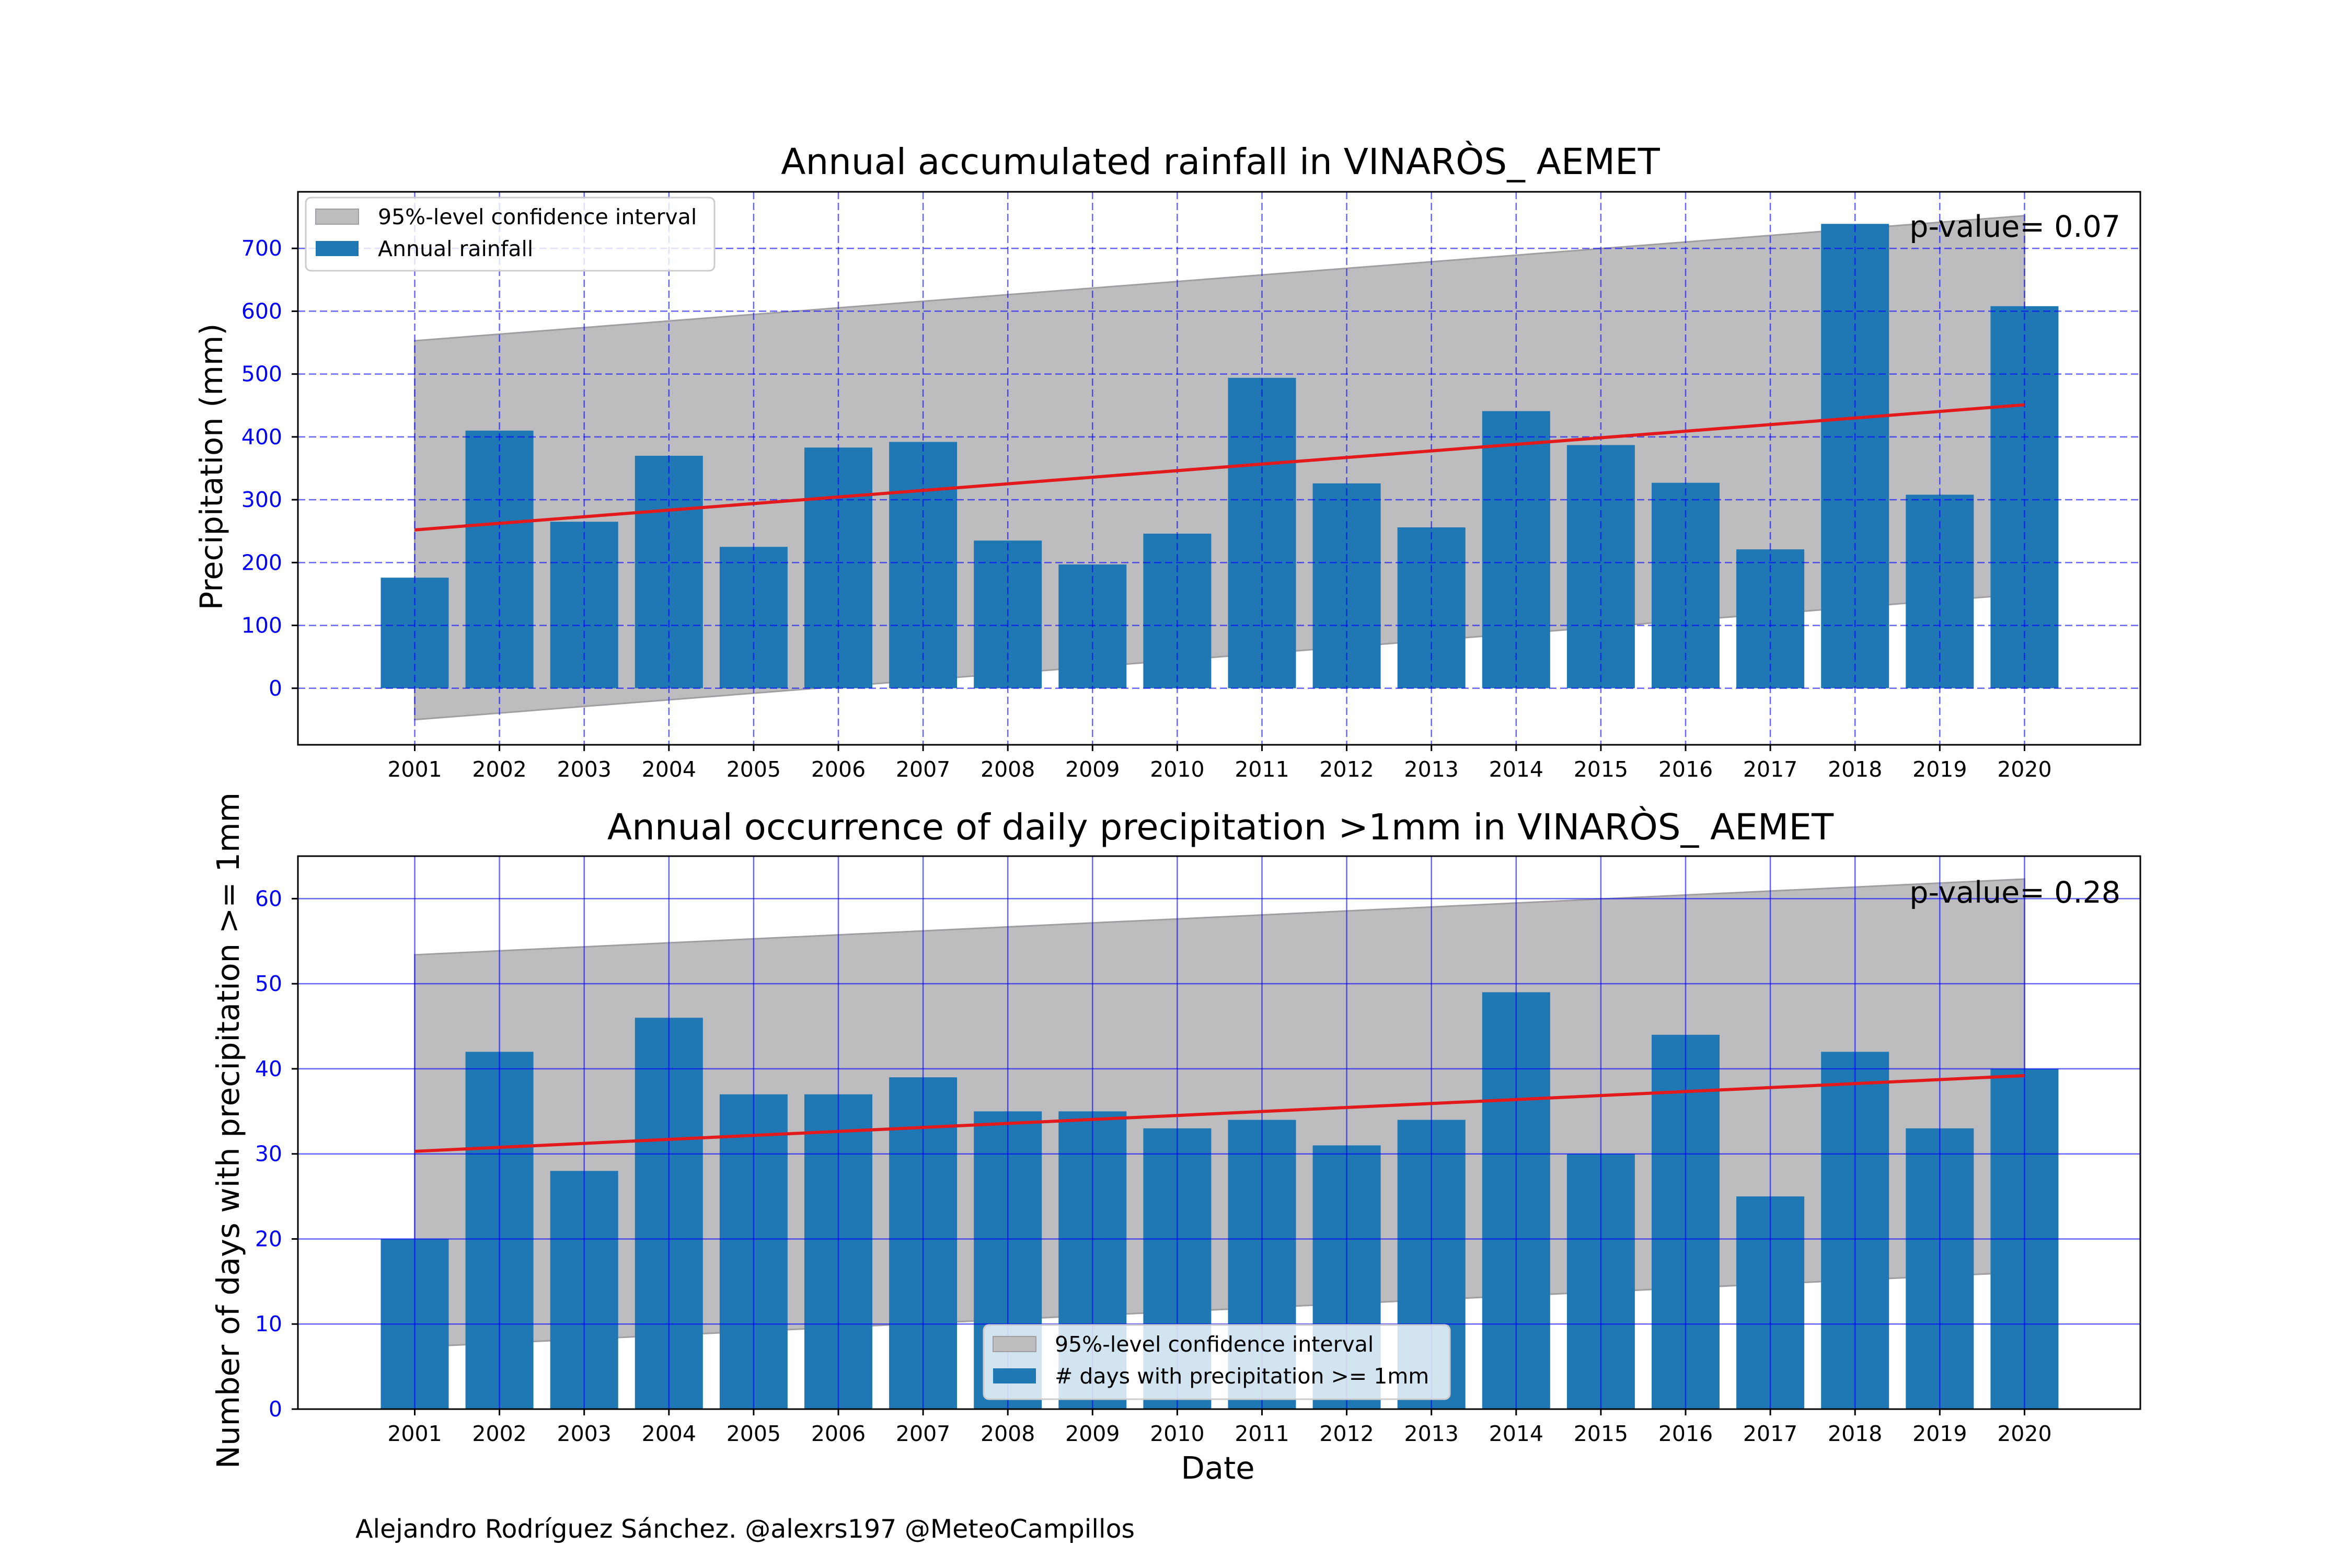 The width and height of the screenshot is (2352, 1568). What do you see at coordinates (1177, 1433) in the screenshot?
I see `rain-days-x-tick-label: 2010` at bounding box center [1177, 1433].